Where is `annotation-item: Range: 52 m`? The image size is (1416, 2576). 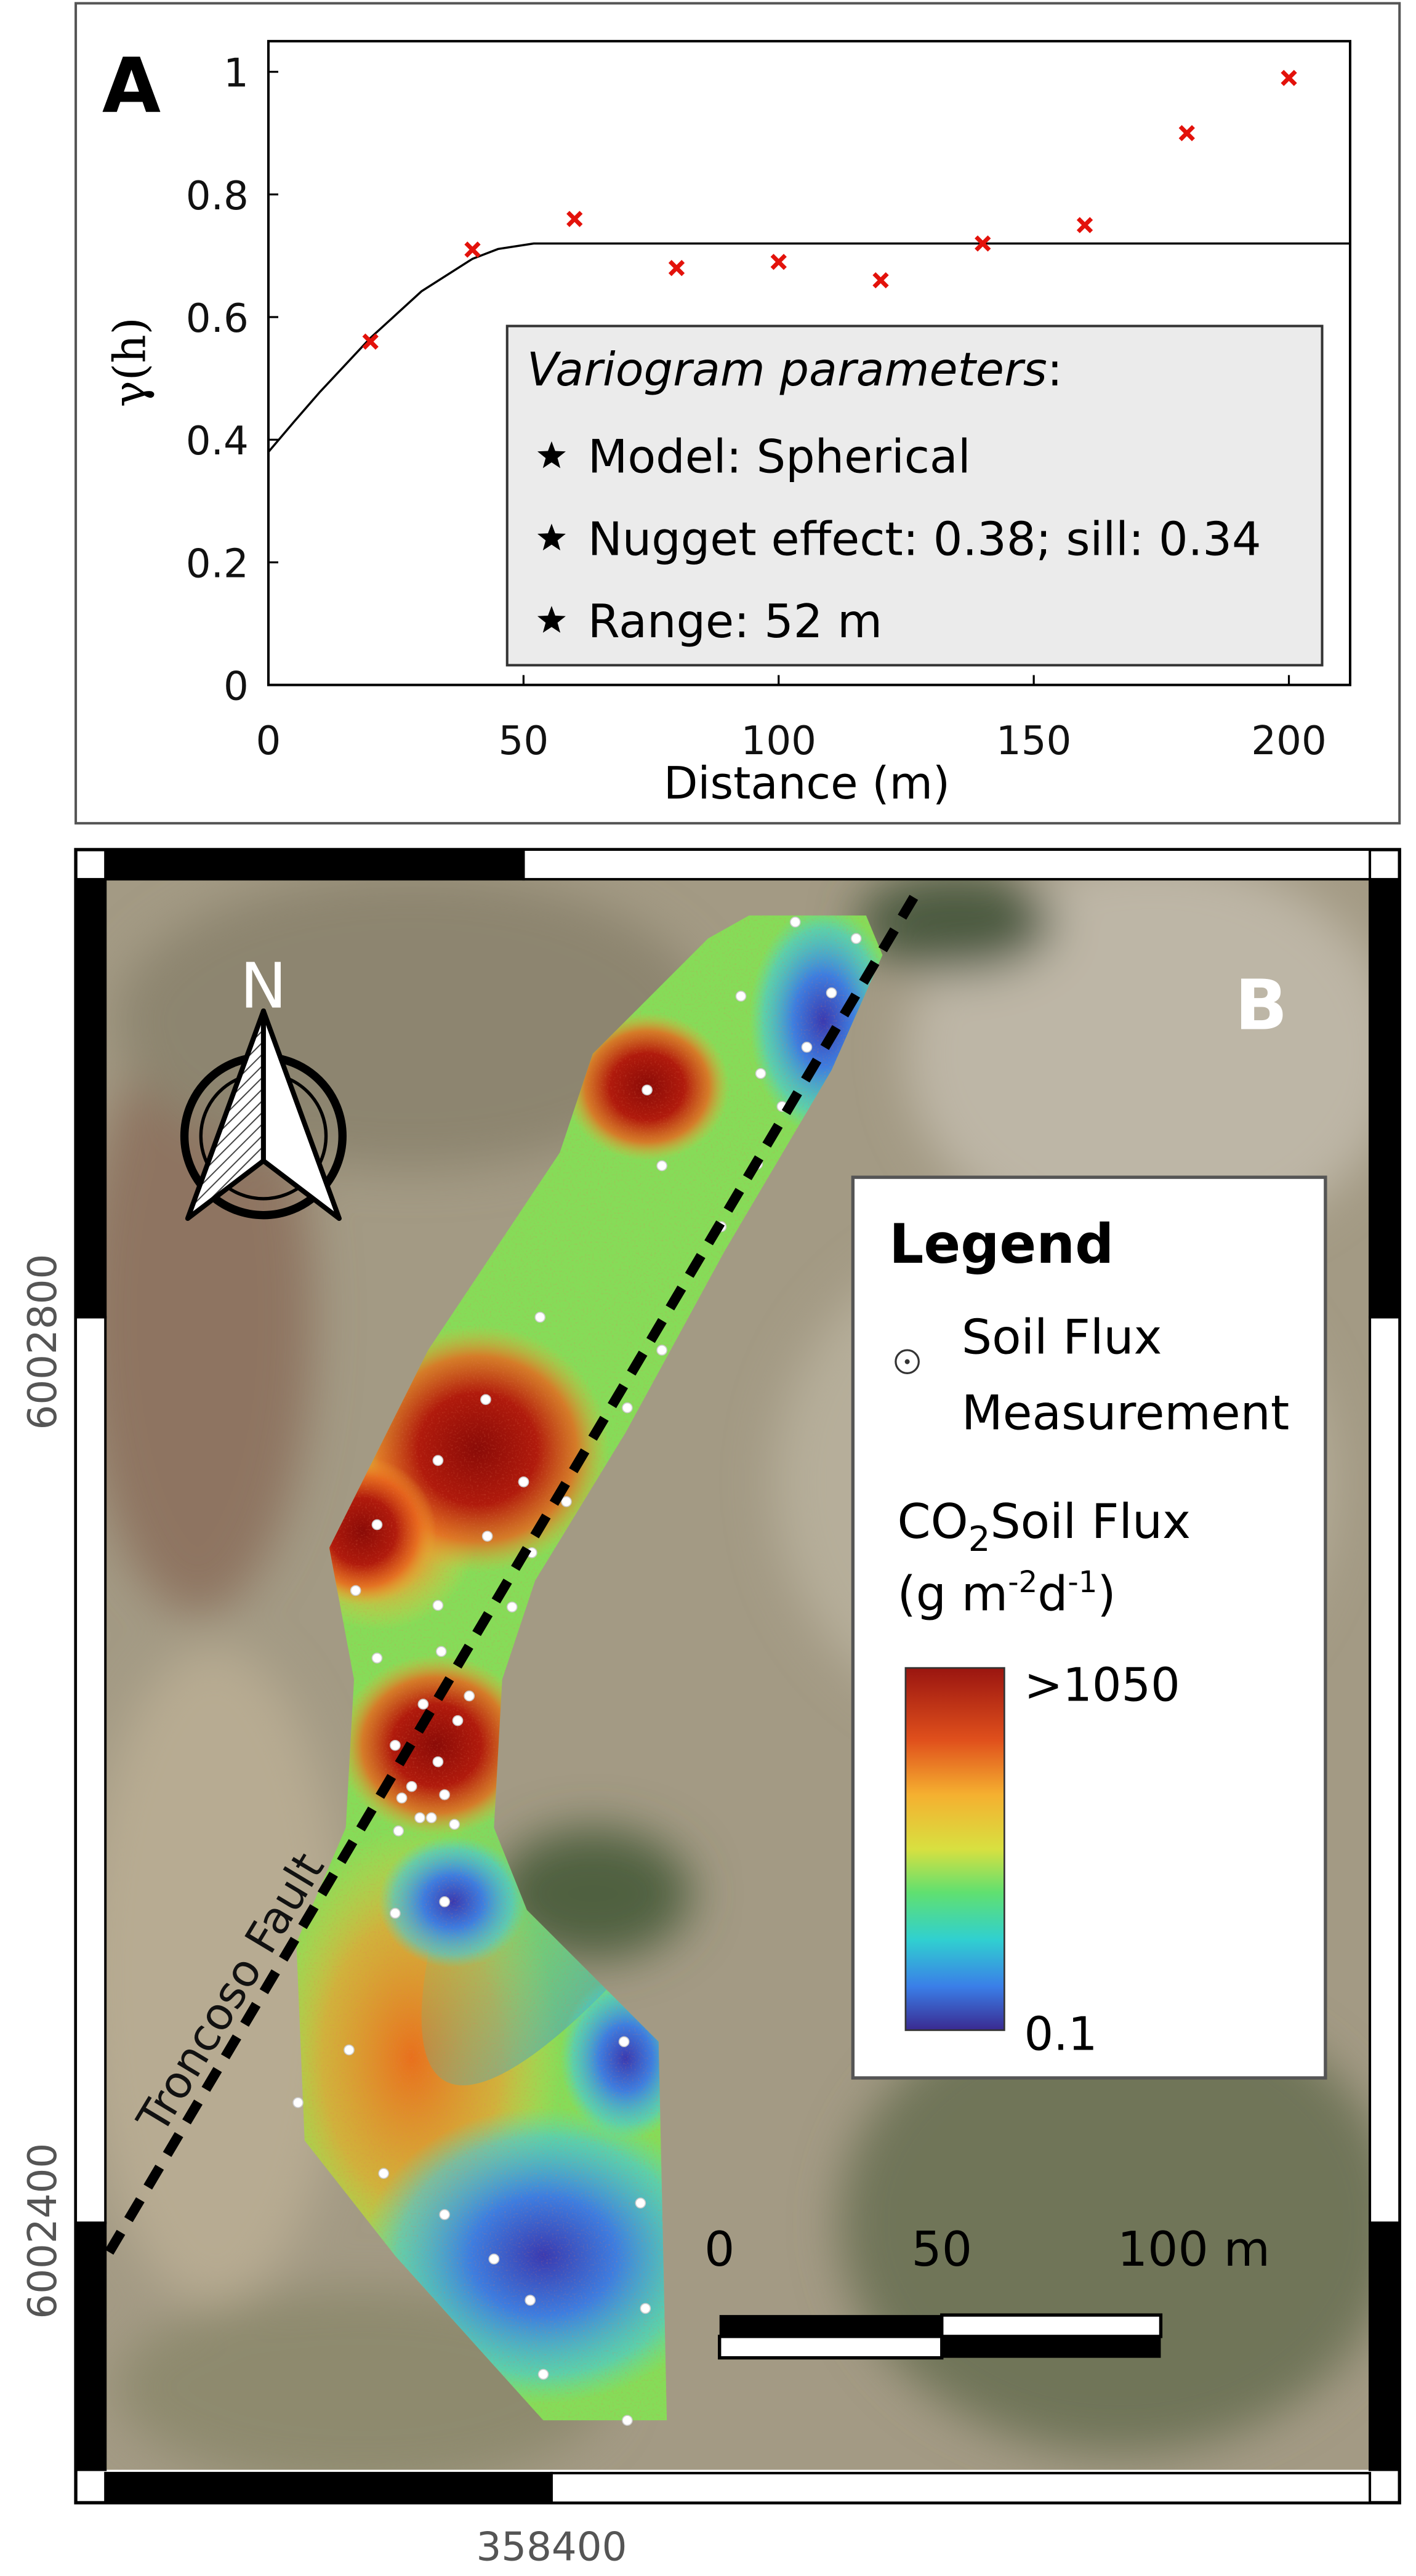 annotation-item: Range: 52 m is located at coordinates (735, 621).